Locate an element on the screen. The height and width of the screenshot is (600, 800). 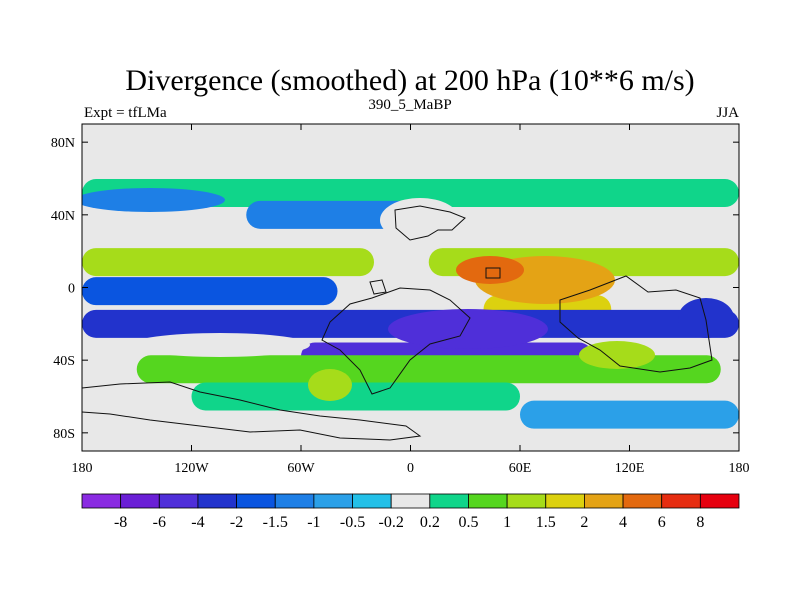
colorbar-label: -1.5 is located at coordinates (275, 522).